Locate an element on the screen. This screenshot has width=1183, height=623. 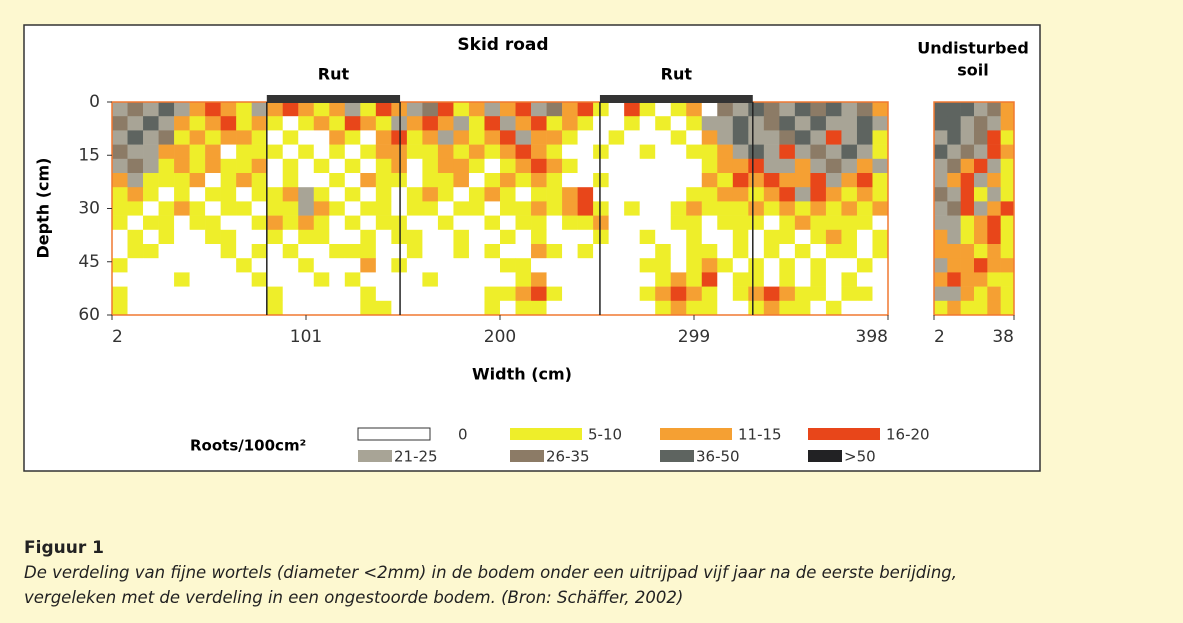
legend-swatch is located at coordinates (696, 434).